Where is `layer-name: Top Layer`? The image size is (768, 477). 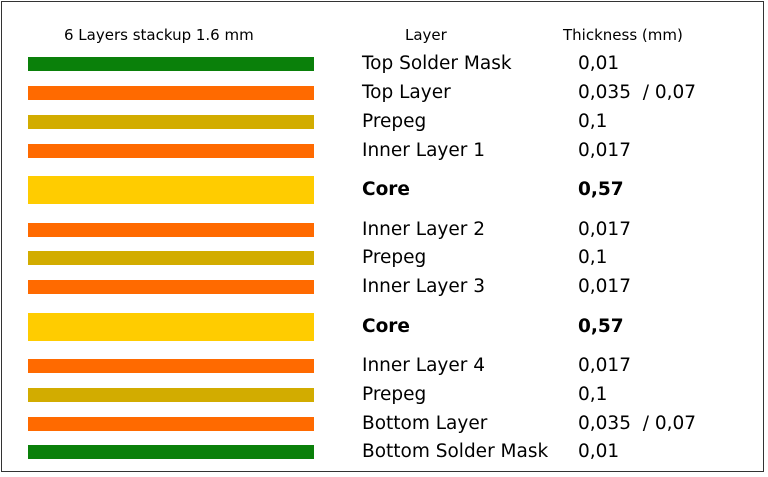 layer-name: Top Layer is located at coordinates (406, 93).